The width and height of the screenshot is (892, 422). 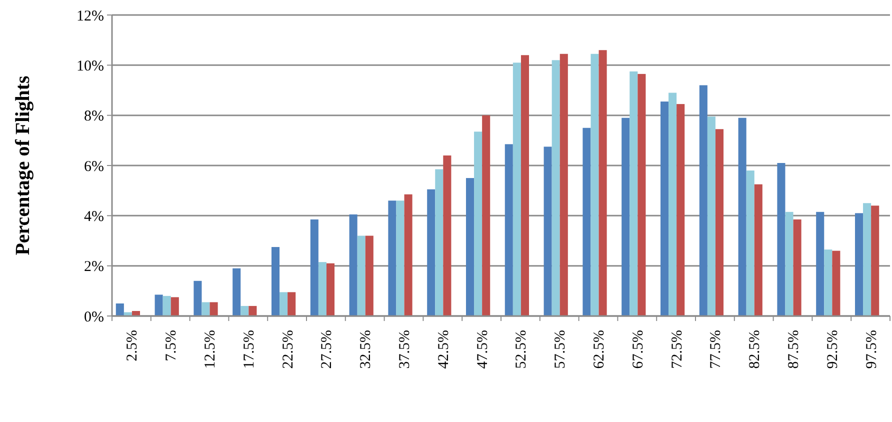 What do you see at coordinates (444, 349) in the screenshot?
I see `x-tick-label: 42.5%` at bounding box center [444, 349].